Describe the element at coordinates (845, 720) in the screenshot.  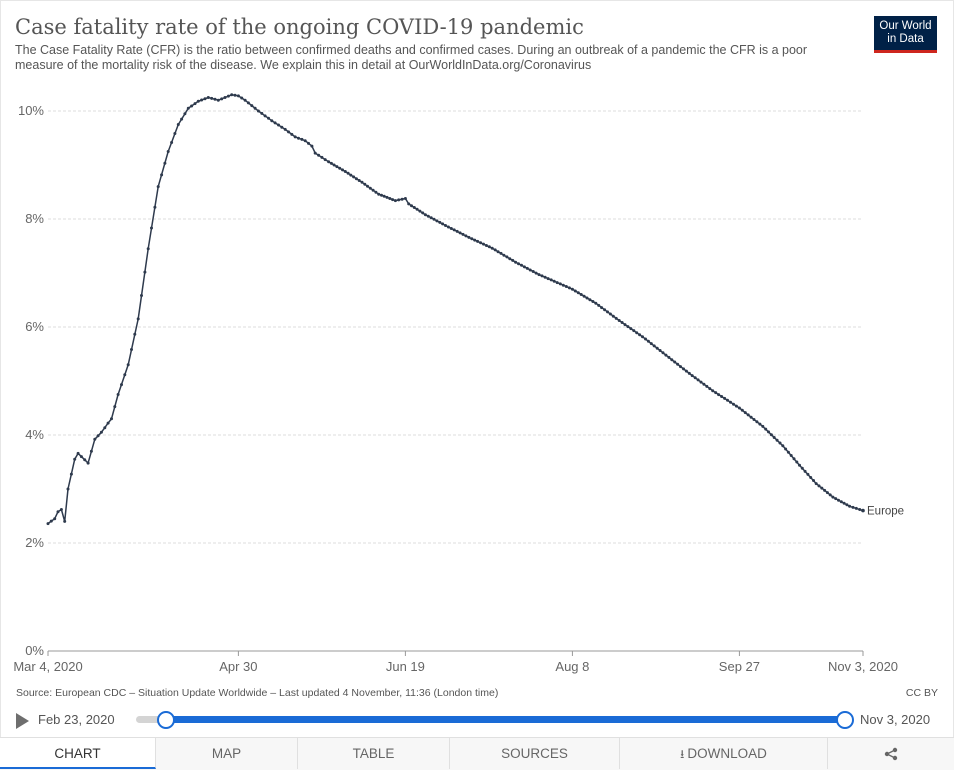
I see `timeline-end-handle` at that location.